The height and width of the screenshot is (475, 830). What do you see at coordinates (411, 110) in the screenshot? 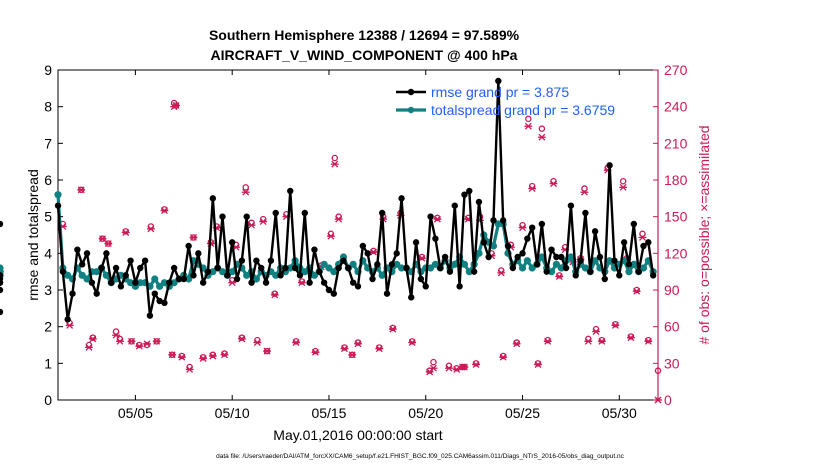
I see `legend-swatch-marker` at bounding box center [411, 110].